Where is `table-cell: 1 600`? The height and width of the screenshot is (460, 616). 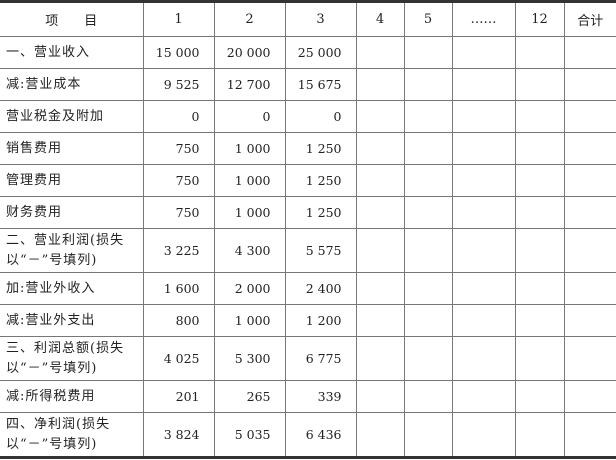
table-cell: 1 600 is located at coordinates (178, 288).